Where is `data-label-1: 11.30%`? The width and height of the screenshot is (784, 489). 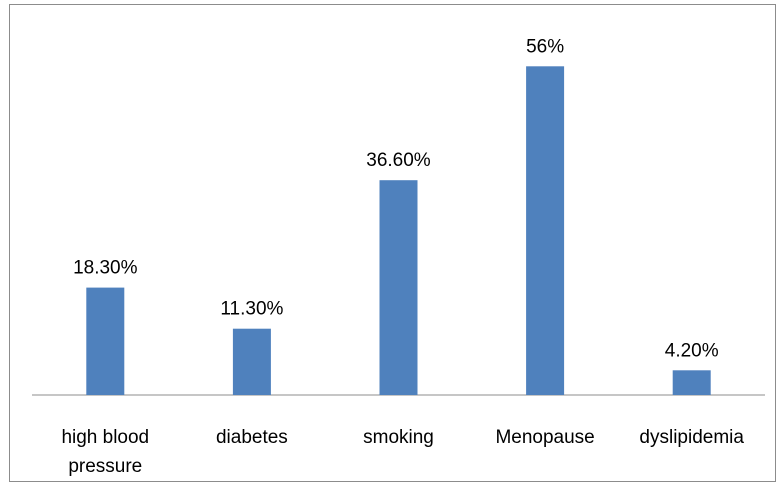 data-label-1: 11.30% is located at coordinates (251, 309).